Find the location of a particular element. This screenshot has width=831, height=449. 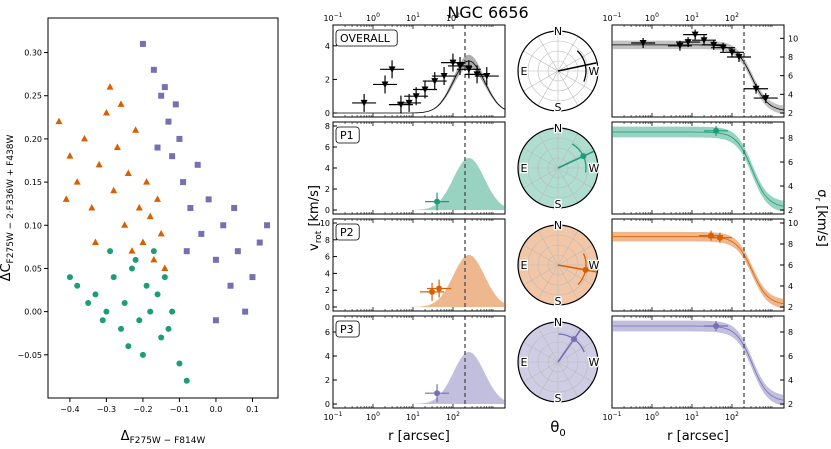

x-tick-label: 10² is located at coordinates (453, 416).